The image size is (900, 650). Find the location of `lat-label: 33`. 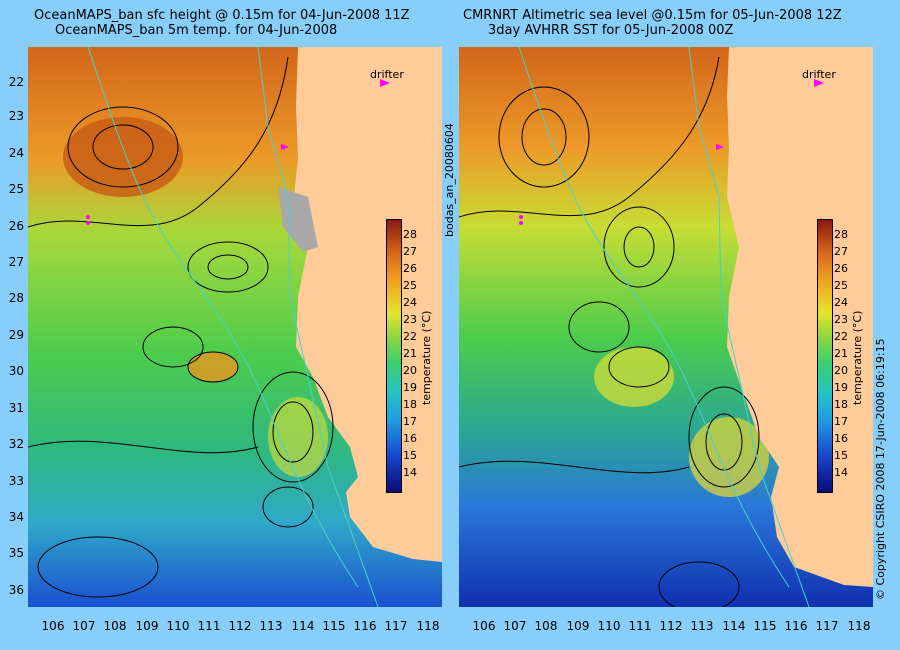

lat-label: 33 is located at coordinates (16, 481).